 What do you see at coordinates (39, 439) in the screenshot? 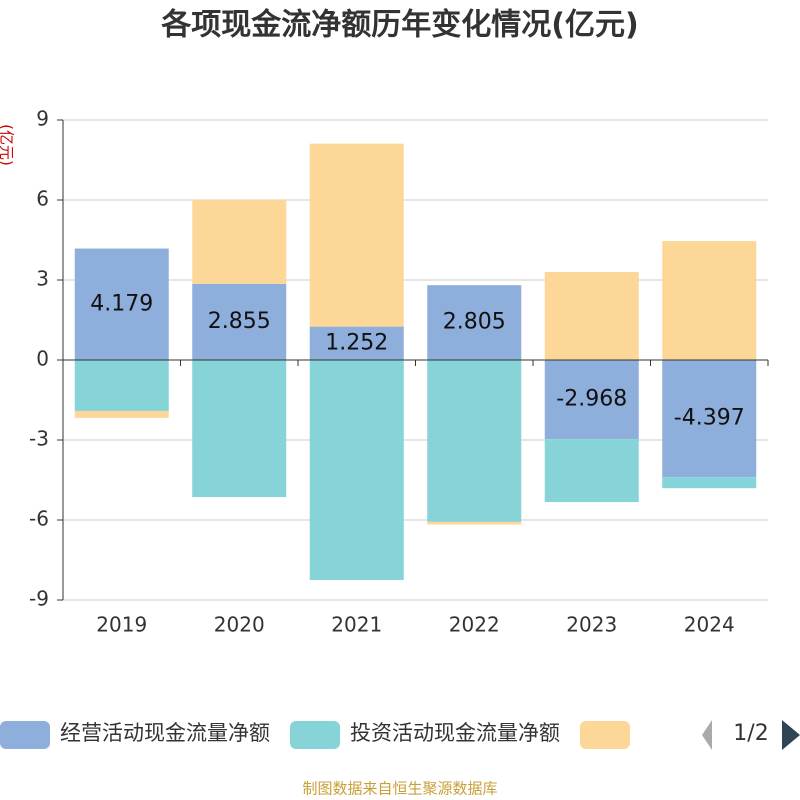
I see `y-tick-label: -3` at bounding box center [39, 439].